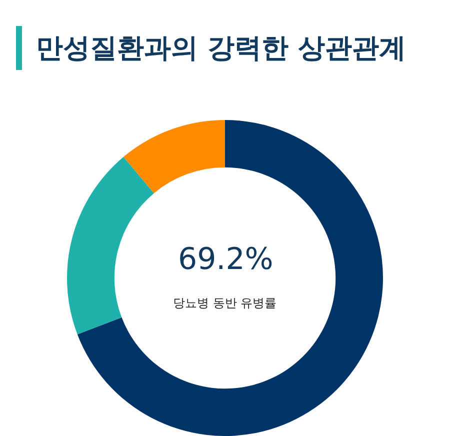 The width and height of the screenshot is (456, 436). I want to click on text: 당뇨병 동반 유병률, so click(225, 303).